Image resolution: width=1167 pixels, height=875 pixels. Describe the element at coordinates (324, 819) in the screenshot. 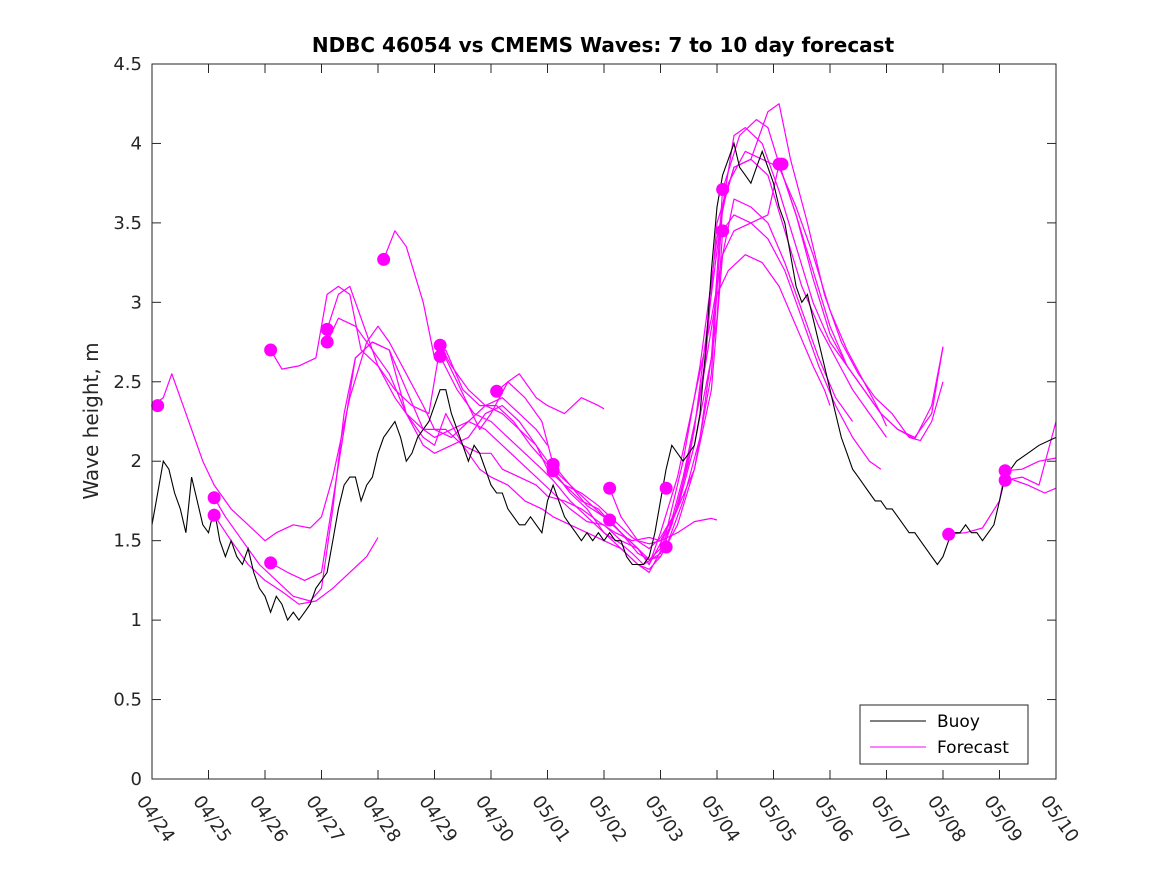

I see `x-tick-label: 04/27` at that location.